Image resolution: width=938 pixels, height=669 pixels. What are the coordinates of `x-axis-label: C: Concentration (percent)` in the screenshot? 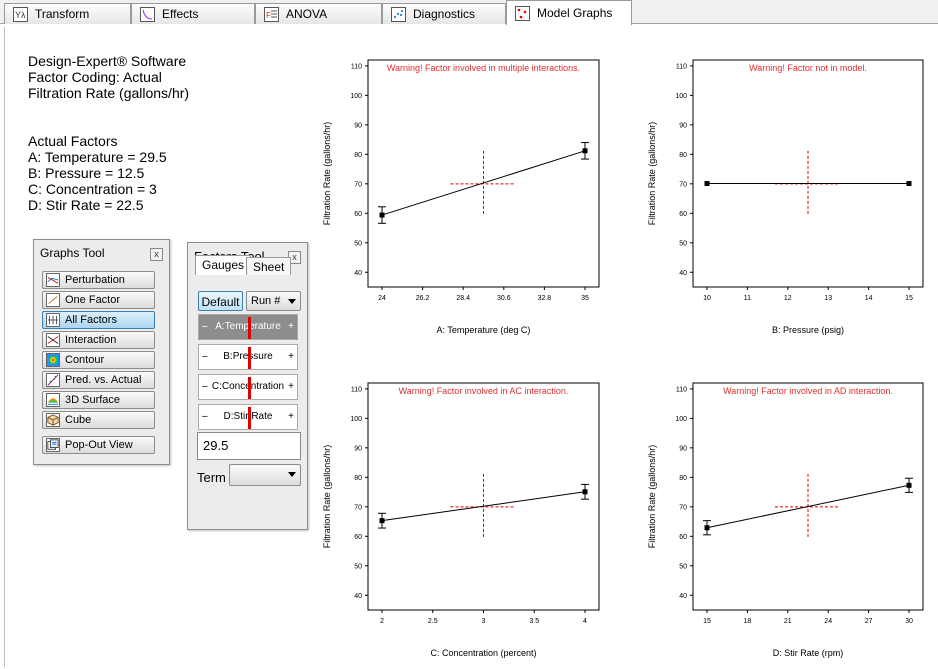 It's located at (483, 653).